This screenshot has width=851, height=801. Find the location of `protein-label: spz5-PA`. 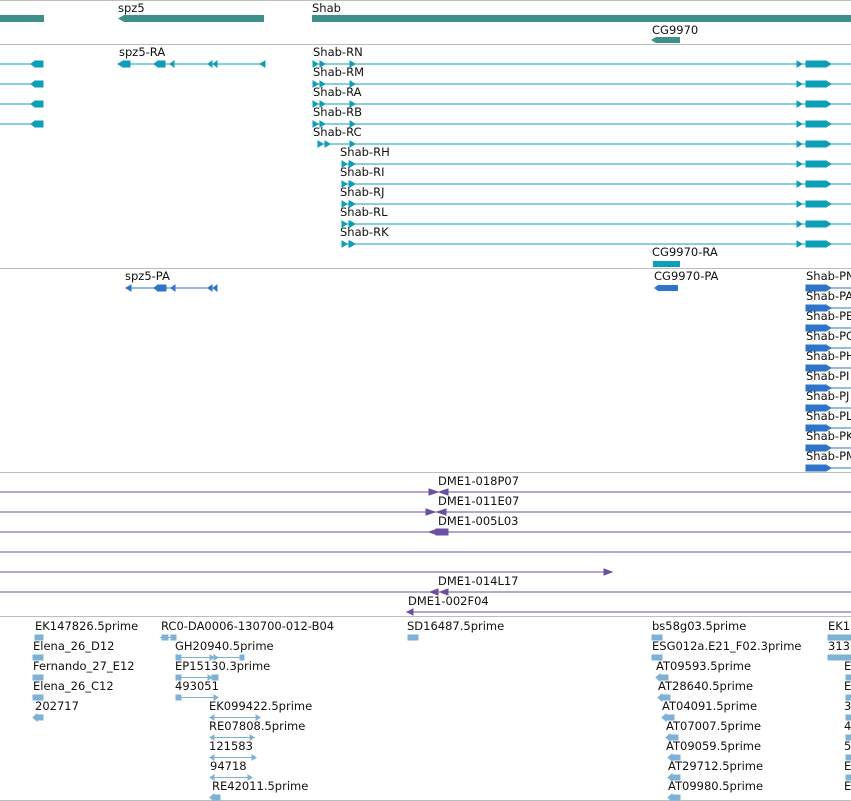

protein-label: spz5-PA is located at coordinates (147, 276).